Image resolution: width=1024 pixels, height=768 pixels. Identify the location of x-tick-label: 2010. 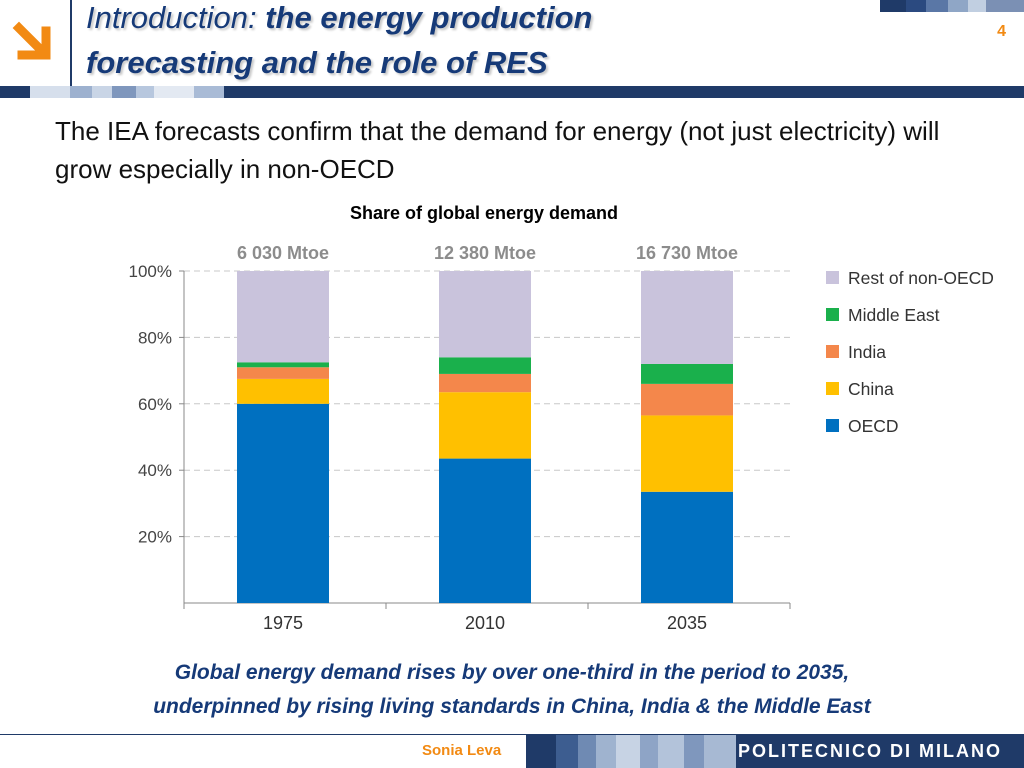
(485, 623).